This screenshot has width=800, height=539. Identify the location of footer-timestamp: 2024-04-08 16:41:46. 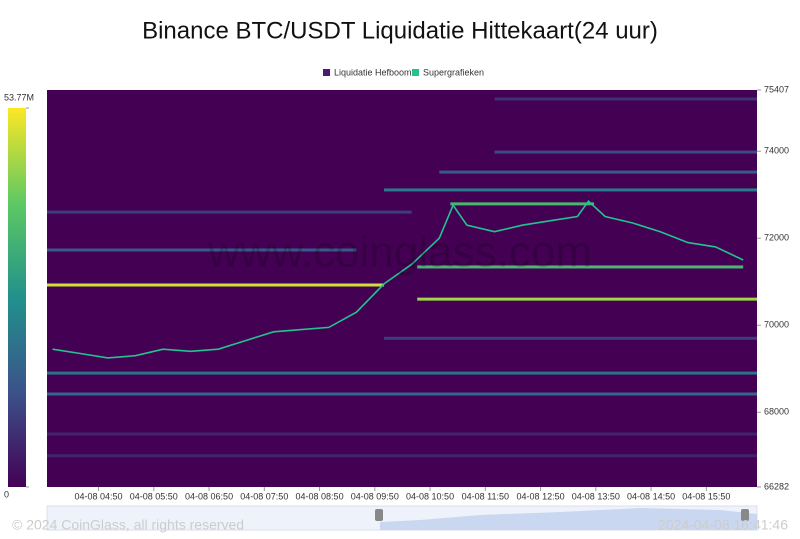
(723, 525).